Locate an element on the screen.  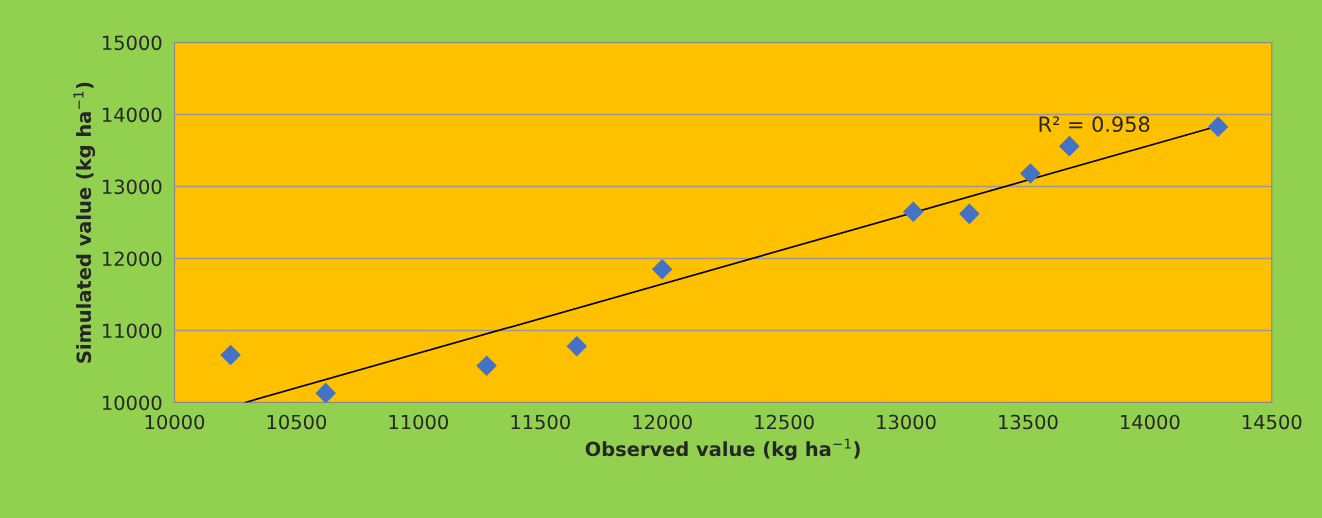
y-tick-label: 12000 is located at coordinates (132, 259).